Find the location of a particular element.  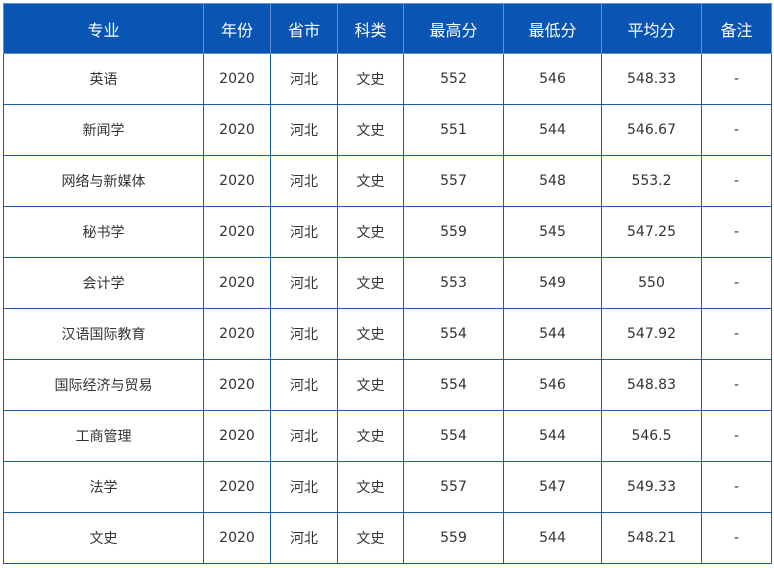

major-cell: 法学 is located at coordinates (103, 487).